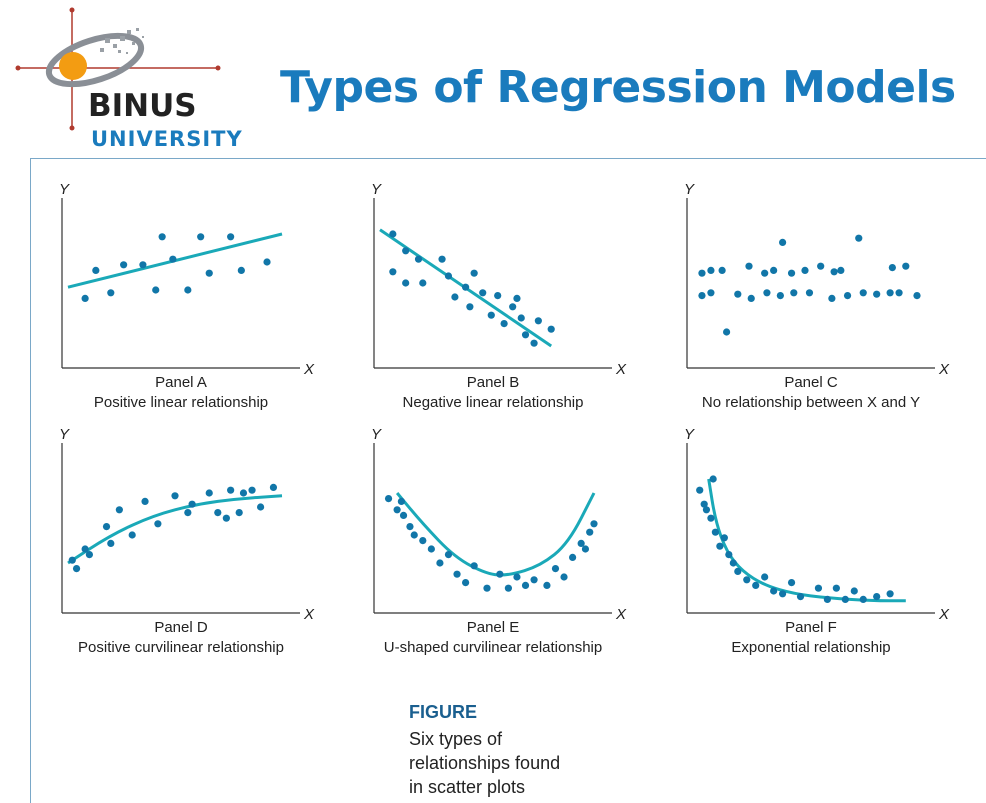  I want to click on scatter-panel: Y X Panel C No relationship between X and Y, so click(817, 296).